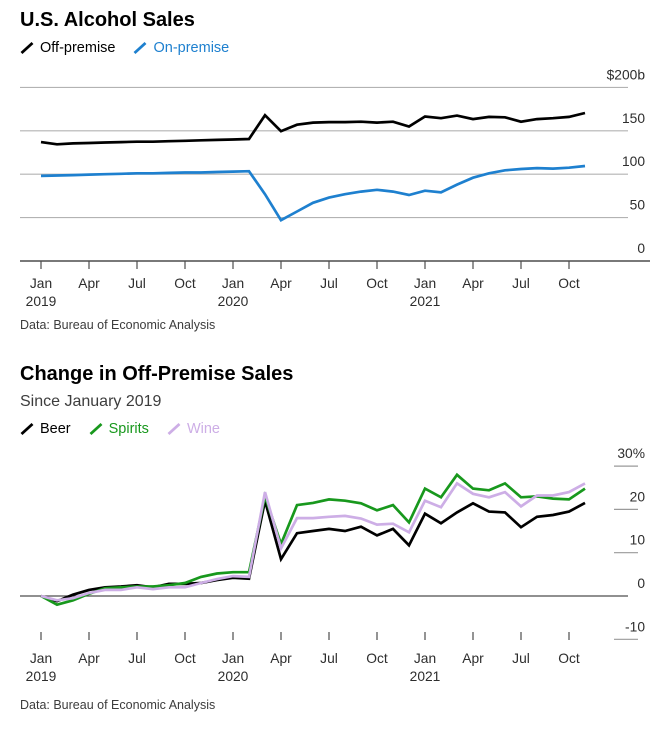  I want to click on legend-label-spirits: Spirits, so click(128, 429).